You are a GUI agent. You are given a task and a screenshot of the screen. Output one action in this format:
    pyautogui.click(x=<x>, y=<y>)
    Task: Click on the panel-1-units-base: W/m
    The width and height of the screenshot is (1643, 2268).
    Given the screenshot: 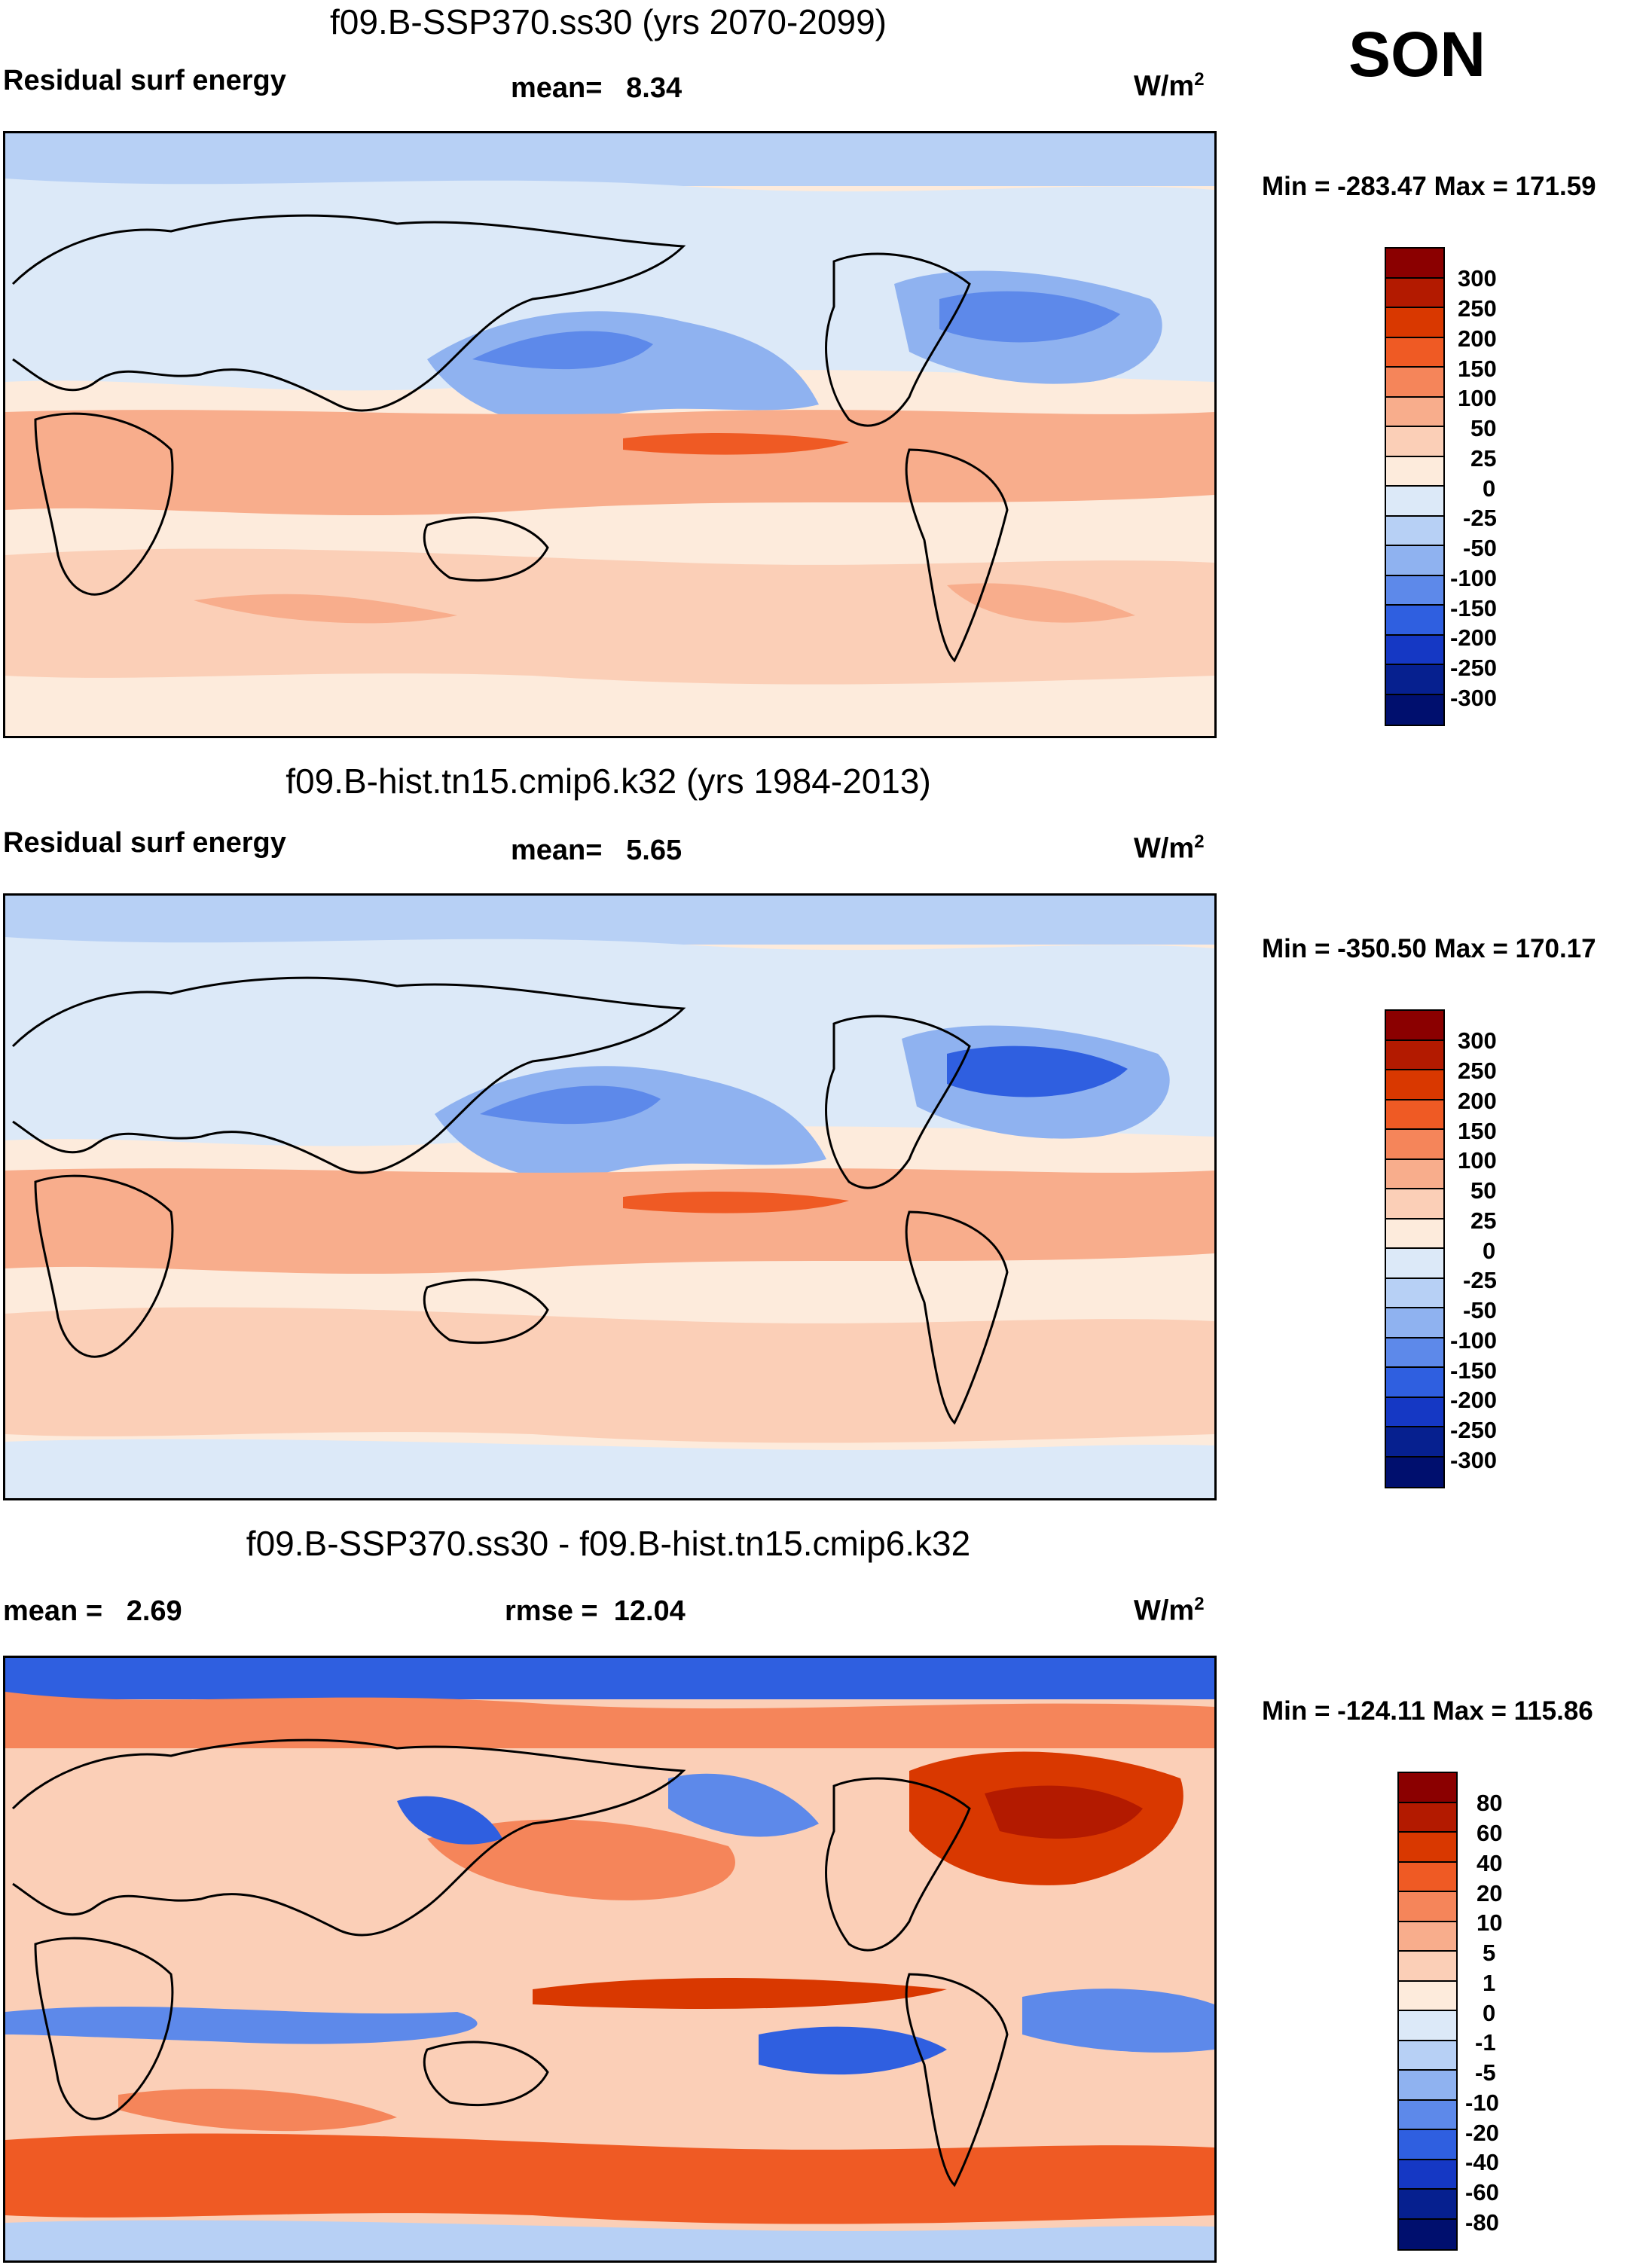 What is the action you would take?
    pyautogui.click(x=1164, y=86)
    